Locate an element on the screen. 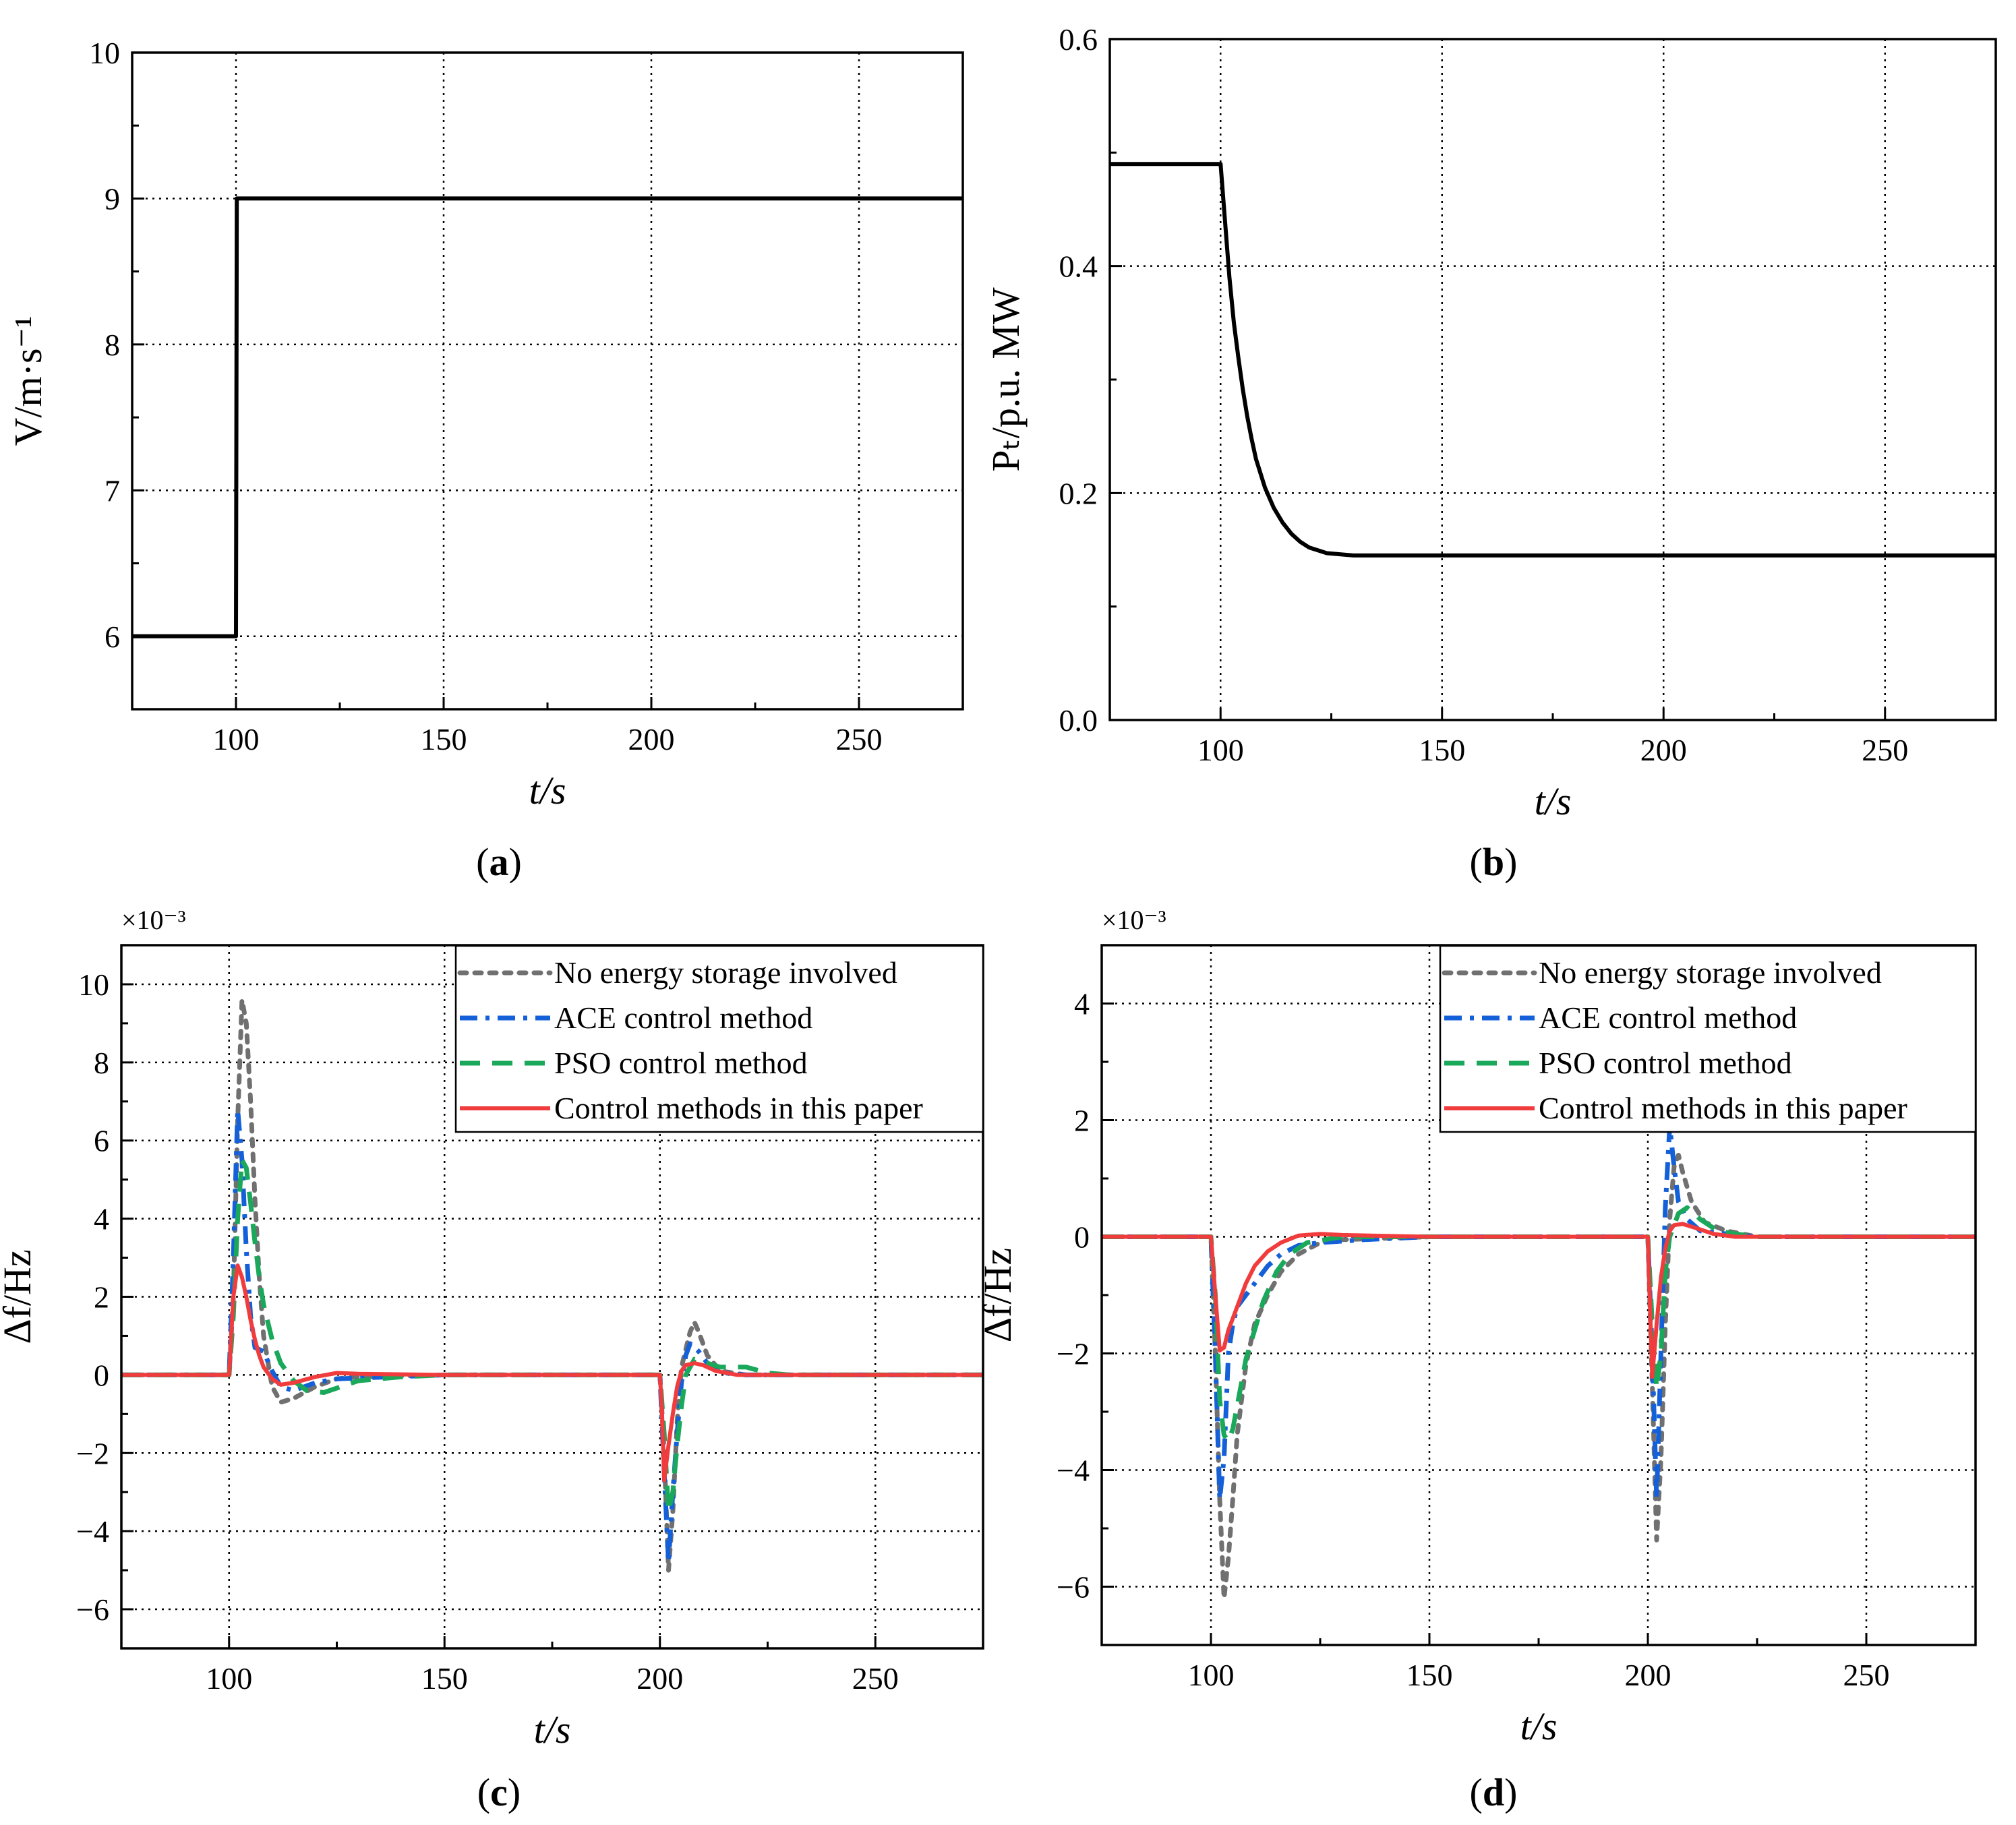 The height and width of the screenshot is (1825, 2016). y-axis-title: V/m·s⁻¹ is located at coordinates (28, 381).